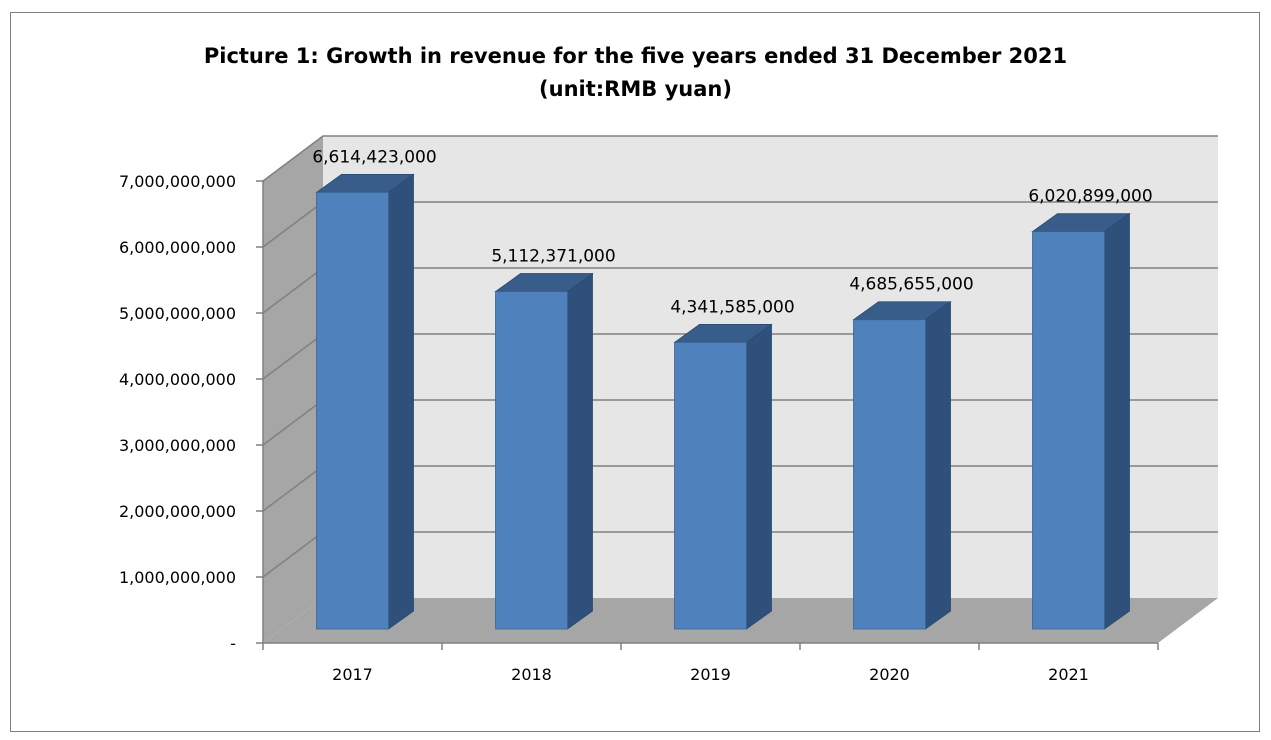 Image resolution: width=1271 pixels, height=740 pixels. Describe the element at coordinates (177, 511) in the screenshot. I see `y-tick-label: 2,000,000,000` at that location.